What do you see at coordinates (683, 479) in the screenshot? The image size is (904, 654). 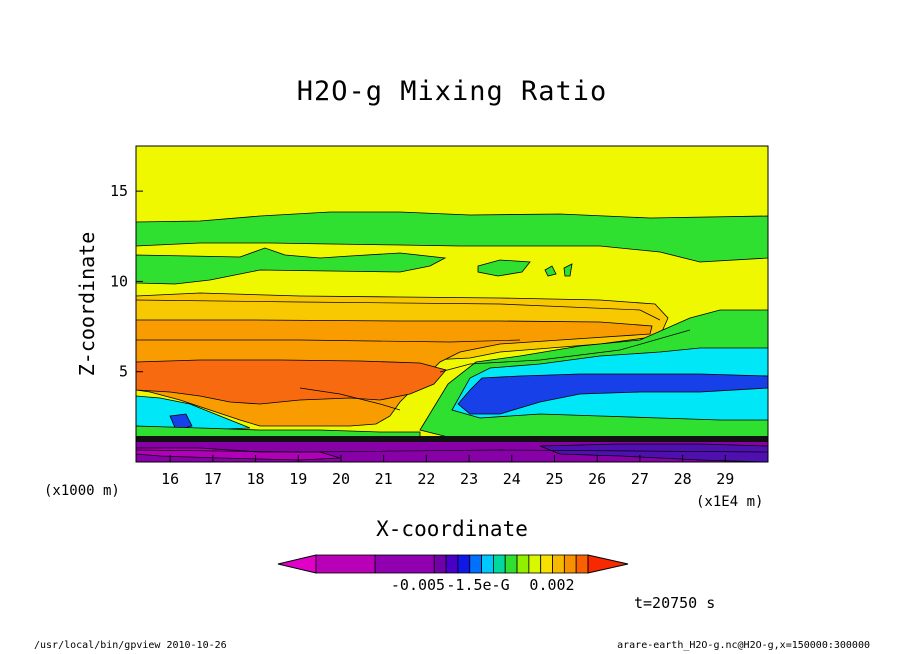 I see `x-tick-label: 28` at bounding box center [683, 479].